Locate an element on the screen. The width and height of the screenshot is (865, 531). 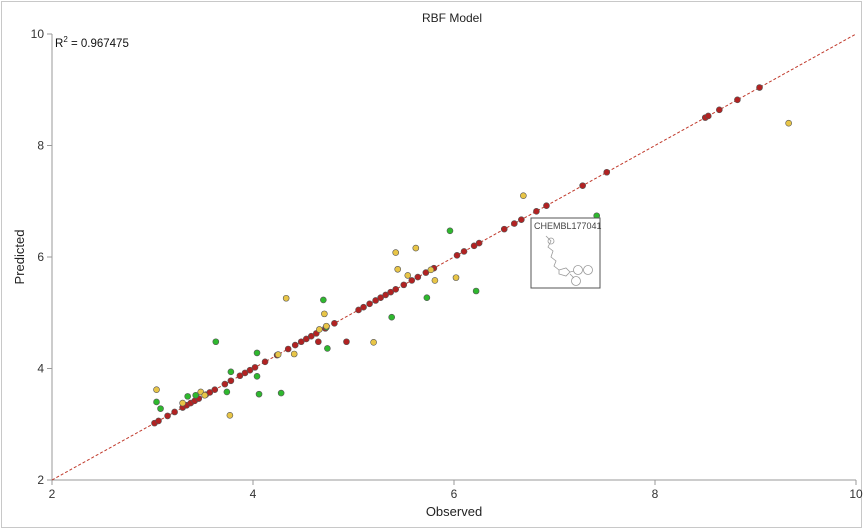
x-tick-label: 10 is located at coordinates (856, 494).